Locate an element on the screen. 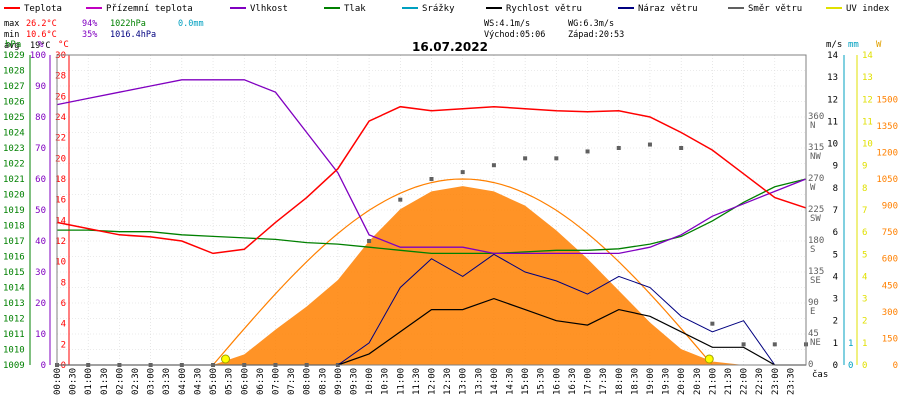 The width and height of the screenshot is (900, 400). dir-tick-6: 270 is located at coordinates (816, 179).